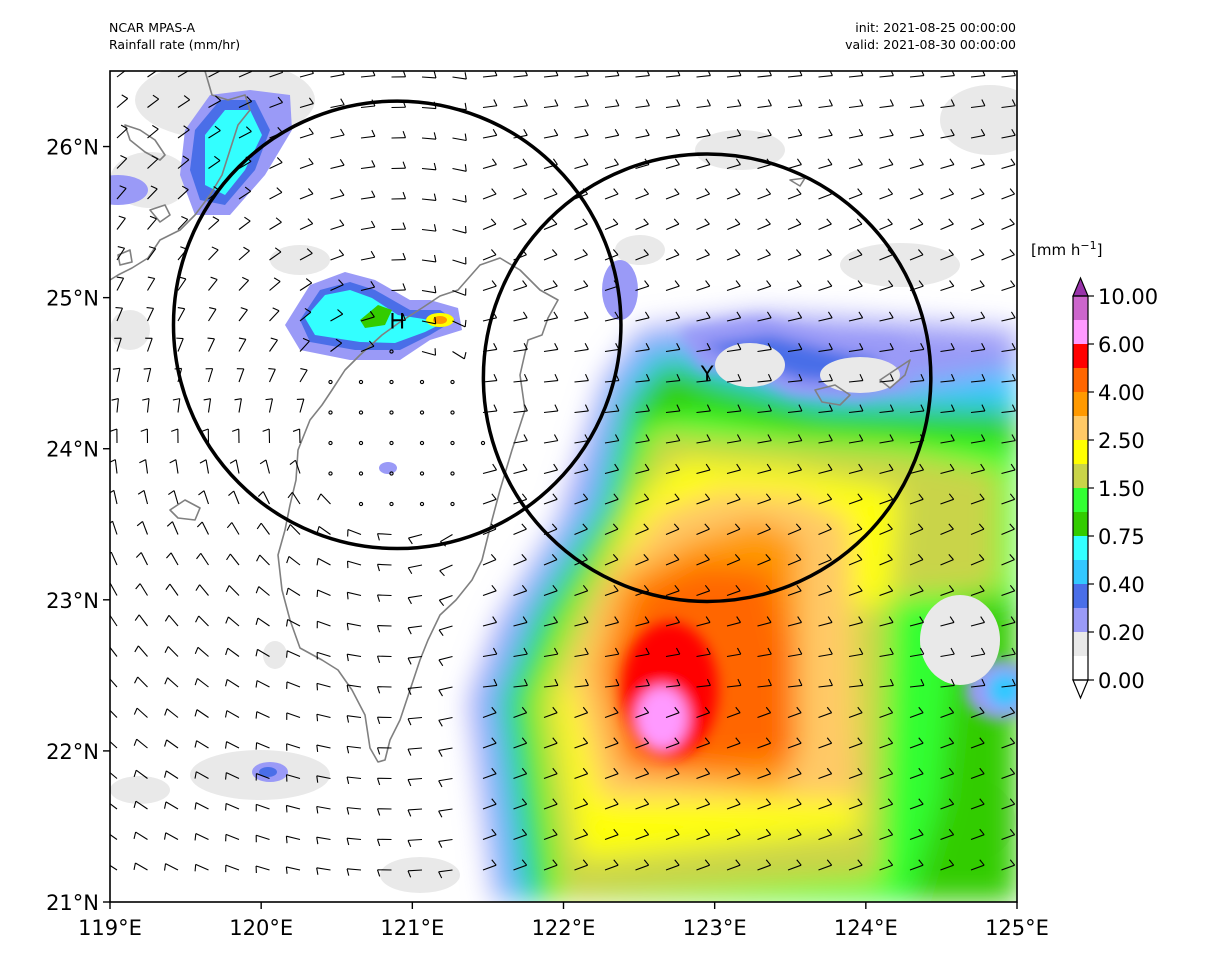 Image resolution: width=1211 pixels, height=969 pixels. I want to click on colorbar-tick-label: 4.00, so click(1121, 393).